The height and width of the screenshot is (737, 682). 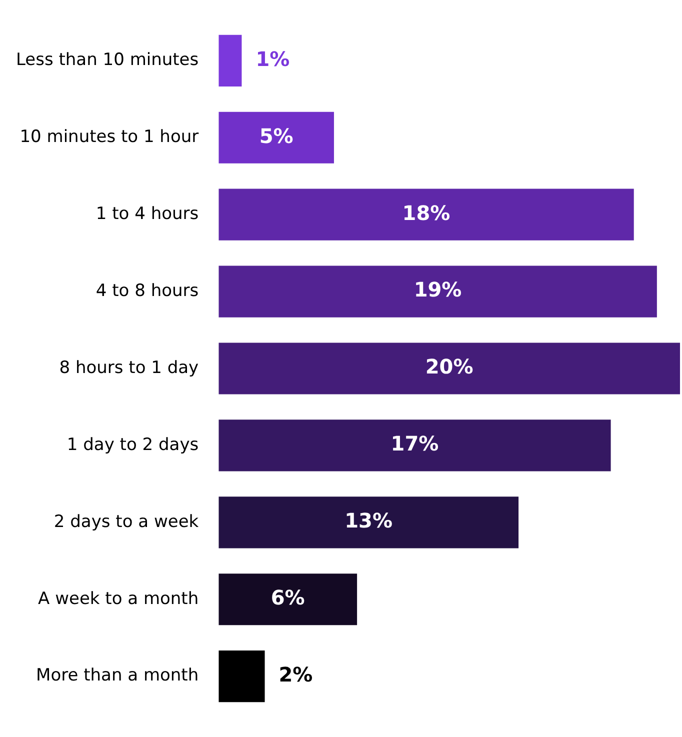 What do you see at coordinates (129, 368) in the screenshot?
I see `y-tick-label: 8 hours to 1 day` at bounding box center [129, 368].